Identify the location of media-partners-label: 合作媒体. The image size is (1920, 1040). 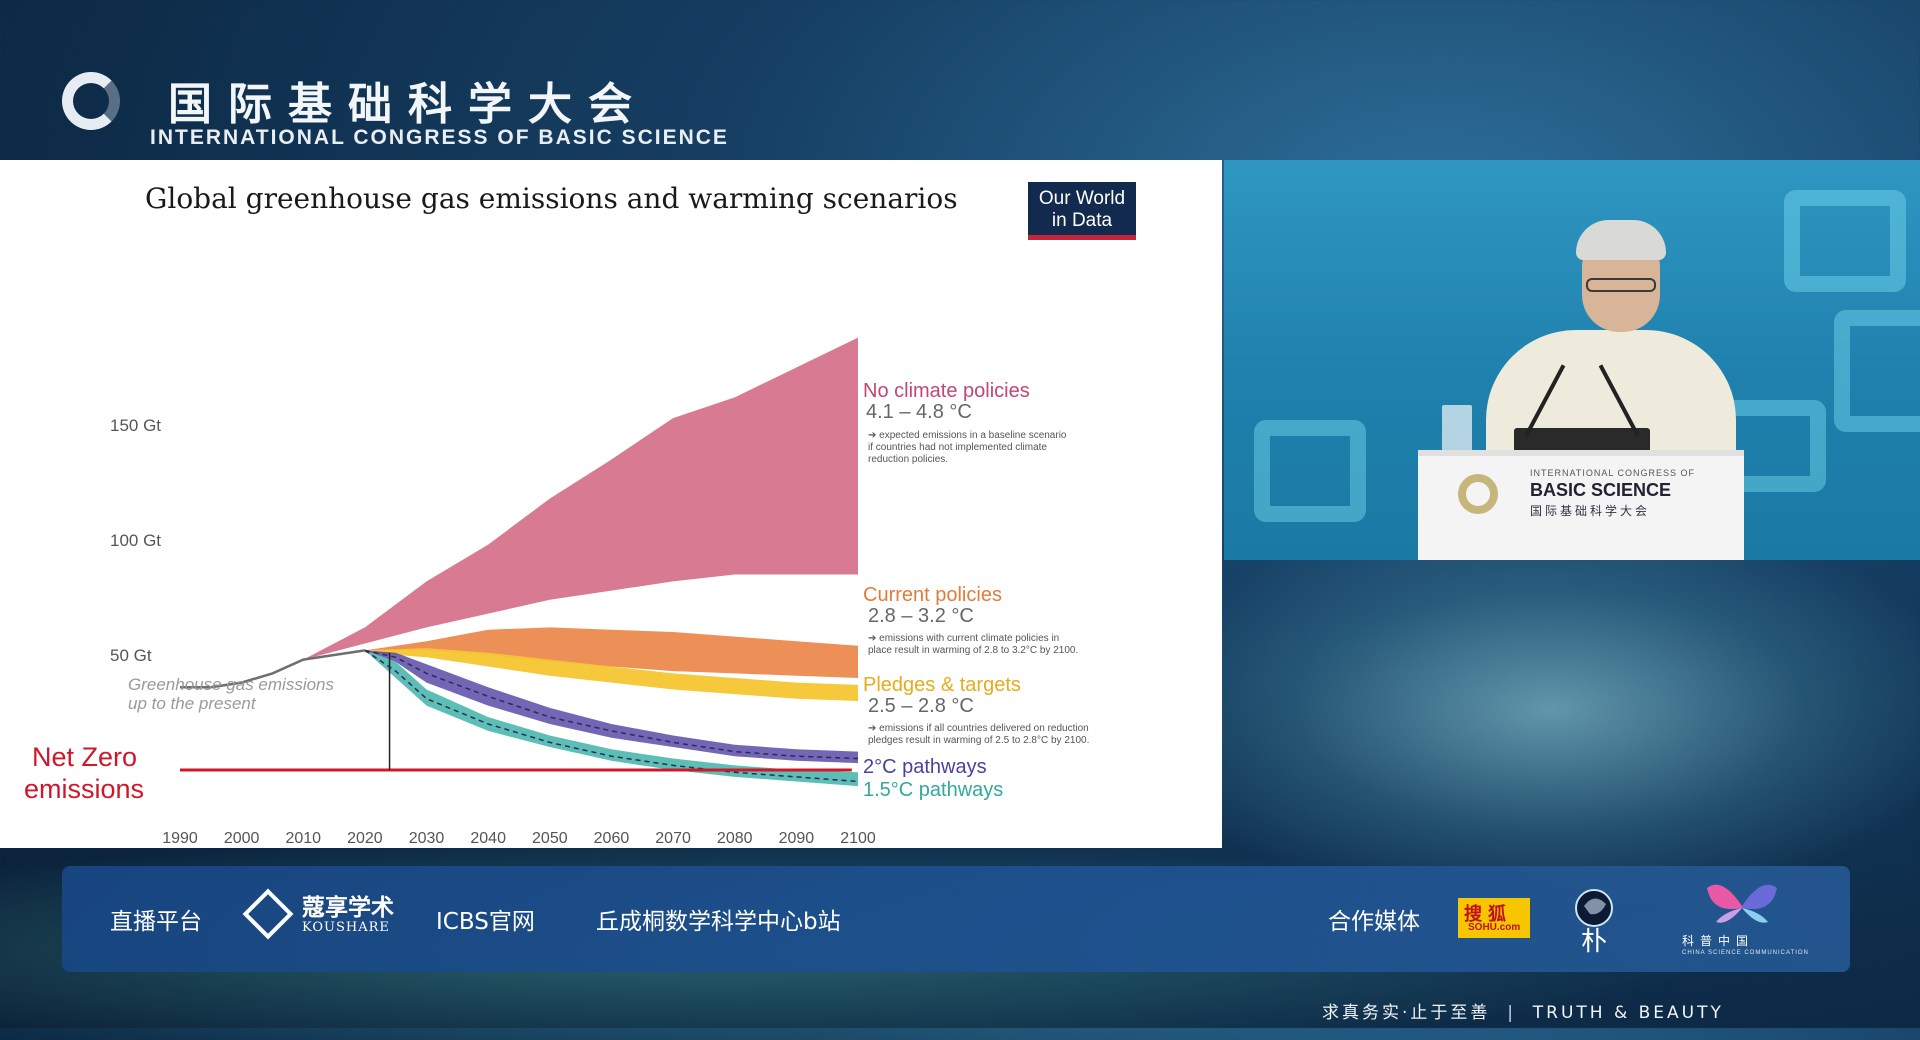
(1374, 922).